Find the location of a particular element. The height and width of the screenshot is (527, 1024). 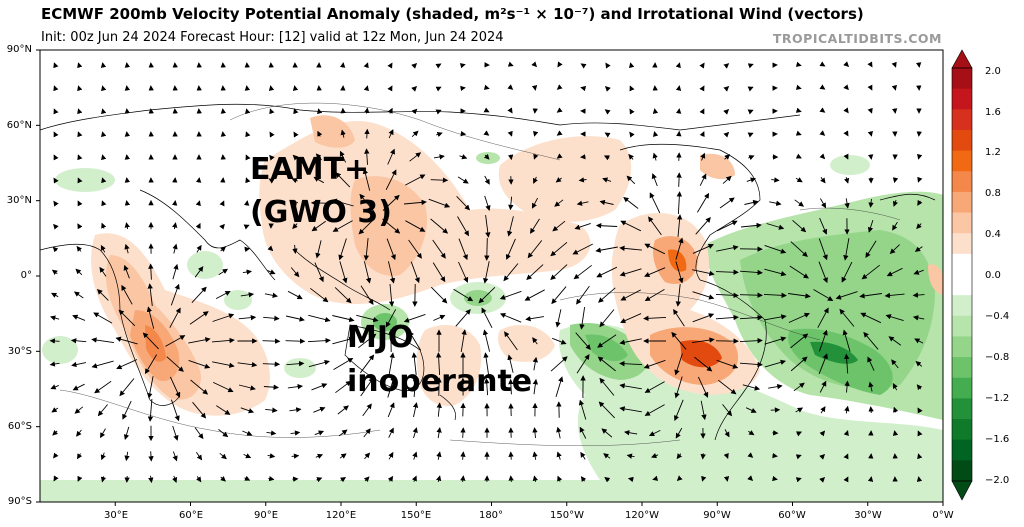

colorbar is located at coordinates (962, 275).